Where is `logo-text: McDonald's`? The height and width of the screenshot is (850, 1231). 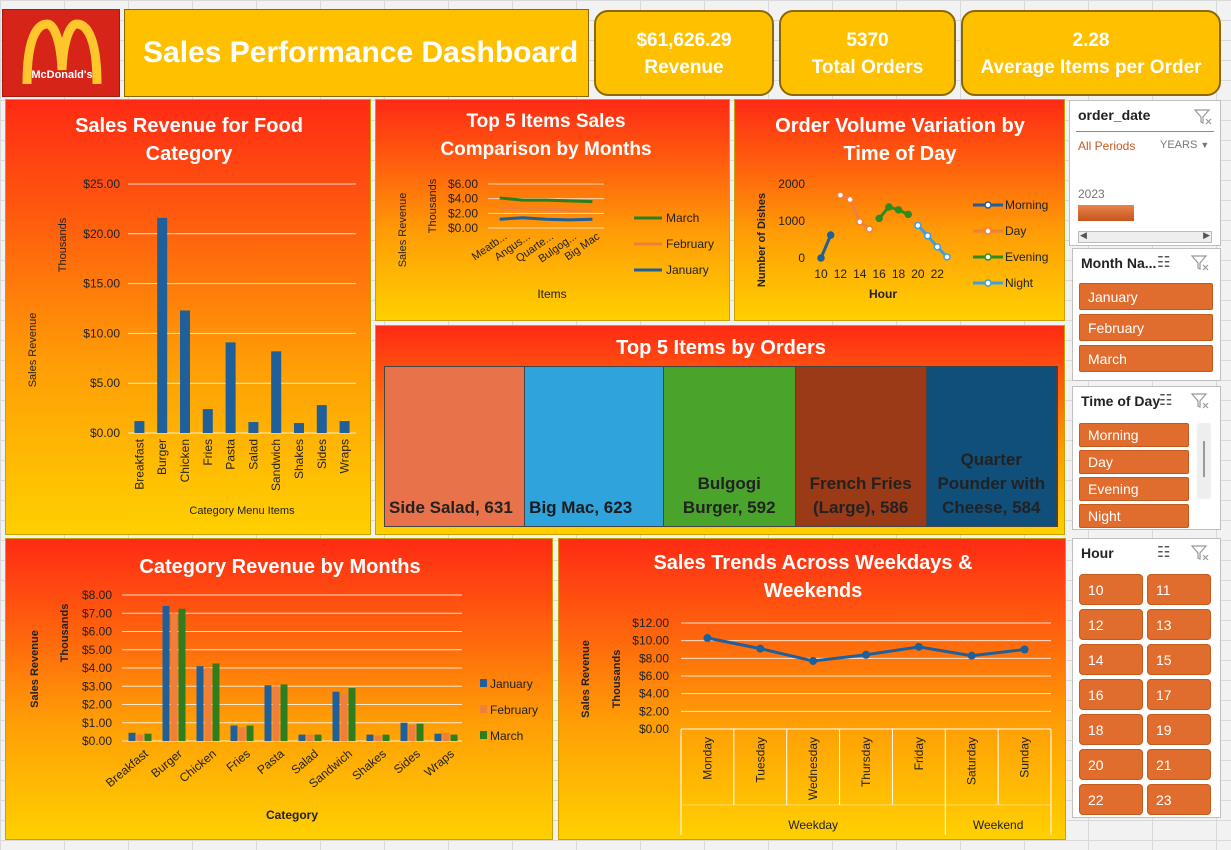 logo-text: McDonald's is located at coordinates (61, 75).